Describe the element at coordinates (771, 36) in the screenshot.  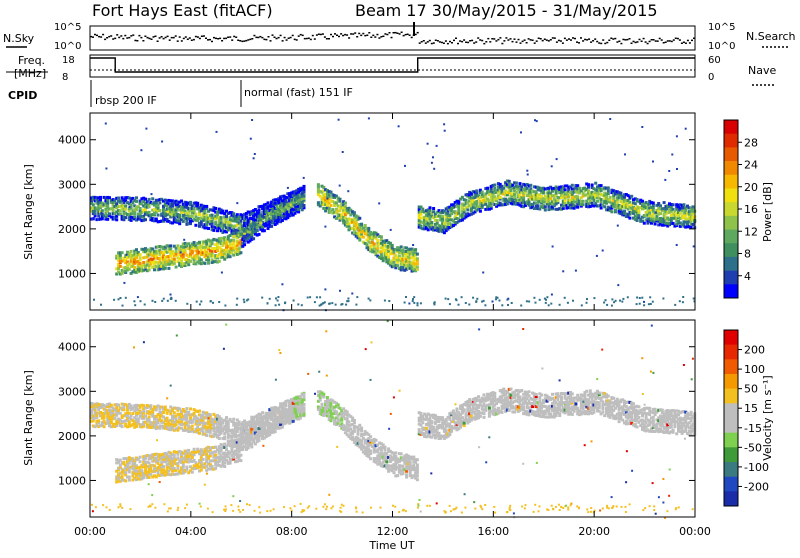
I see `nsearch-label: N.Search` at that location.